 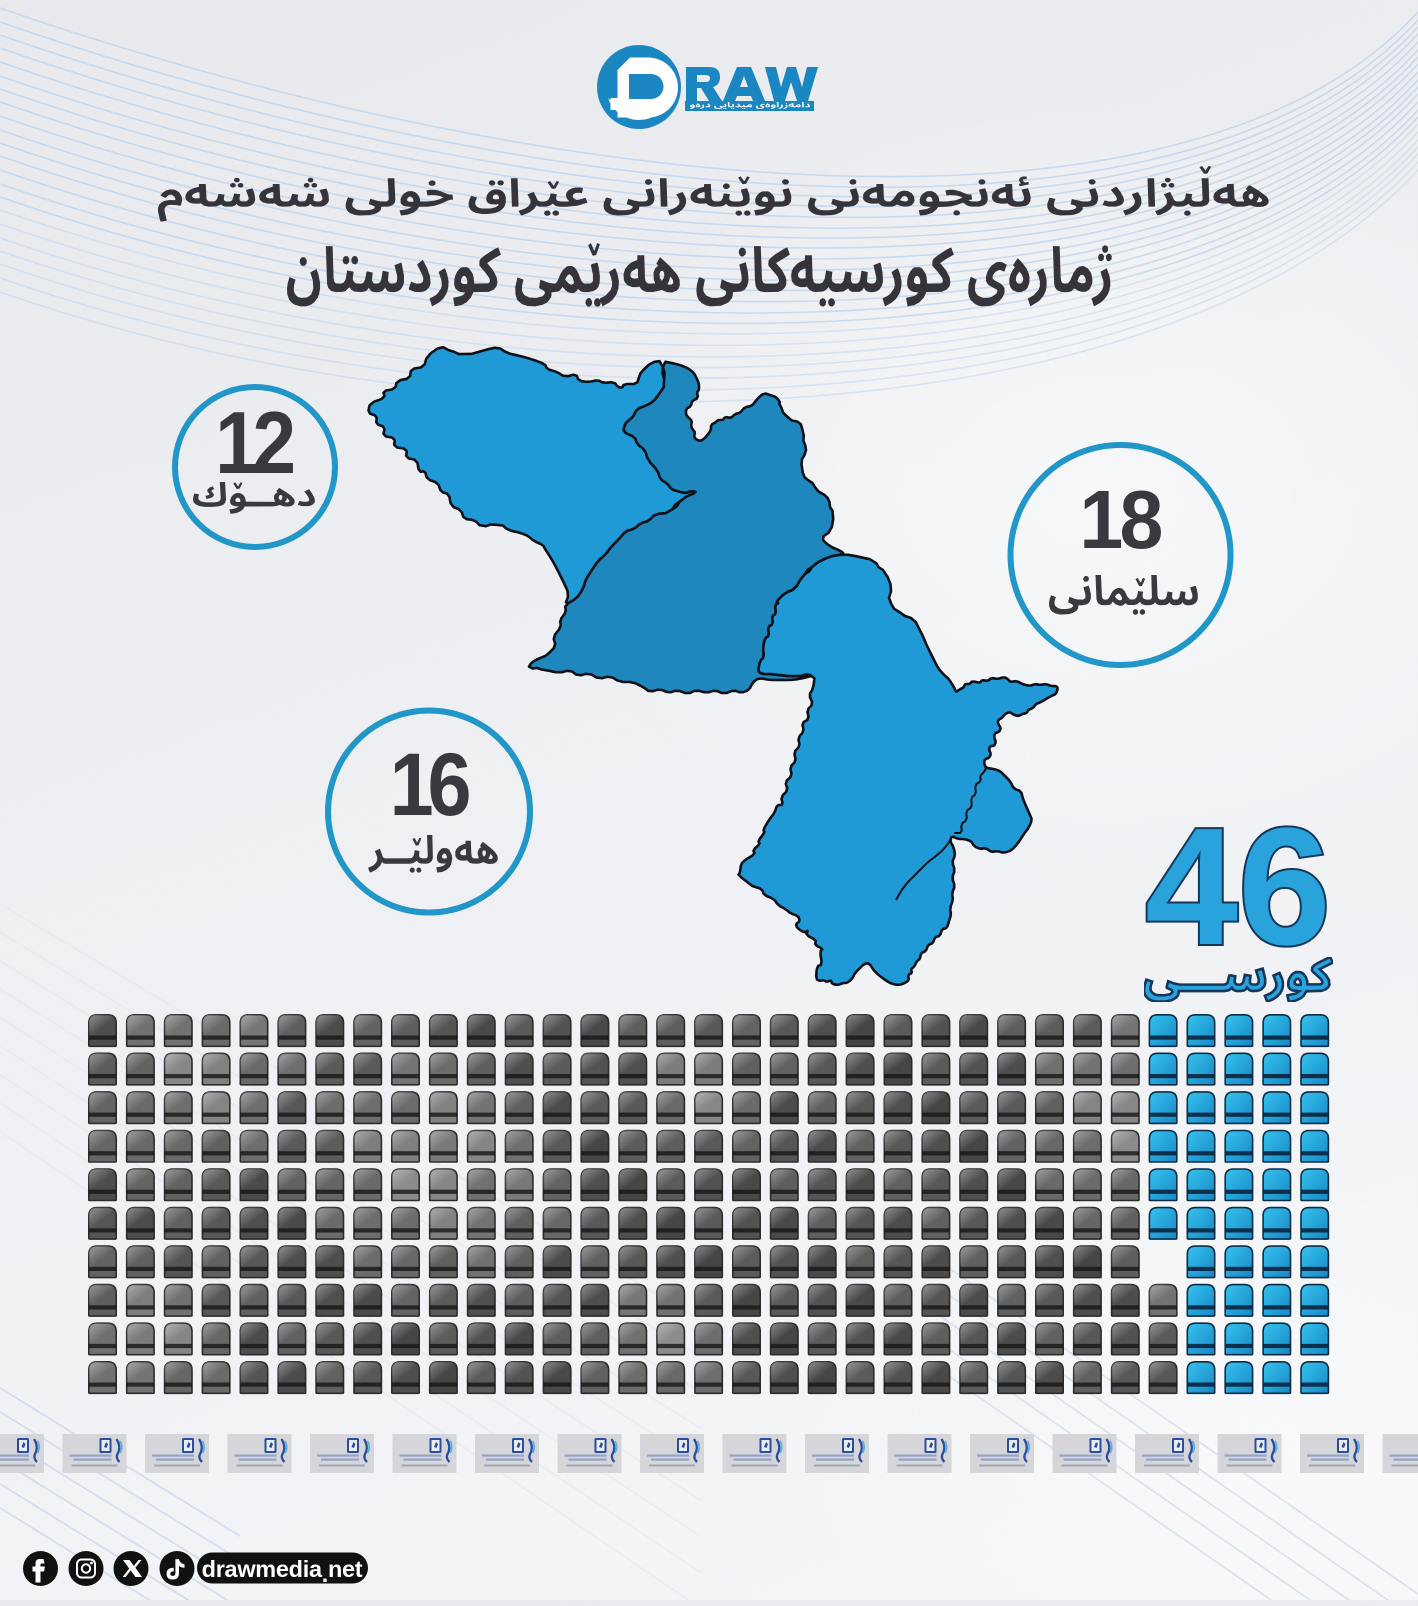 I want to click on svg-text: drawmedia.net, so click(x=282, y=1571).